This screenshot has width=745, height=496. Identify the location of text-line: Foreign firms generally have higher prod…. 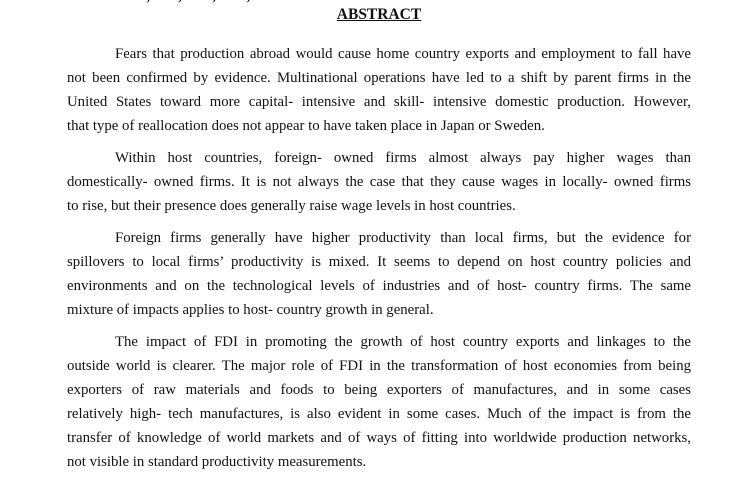
(403, 238).